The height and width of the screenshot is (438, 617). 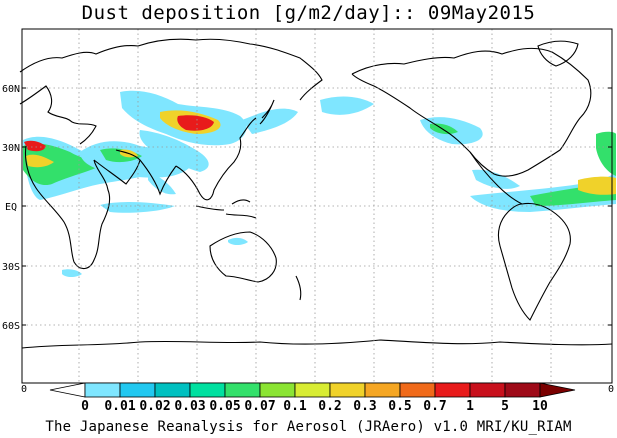 I want to click on lat-label-60s: 60S, so click(x=11, y=326).